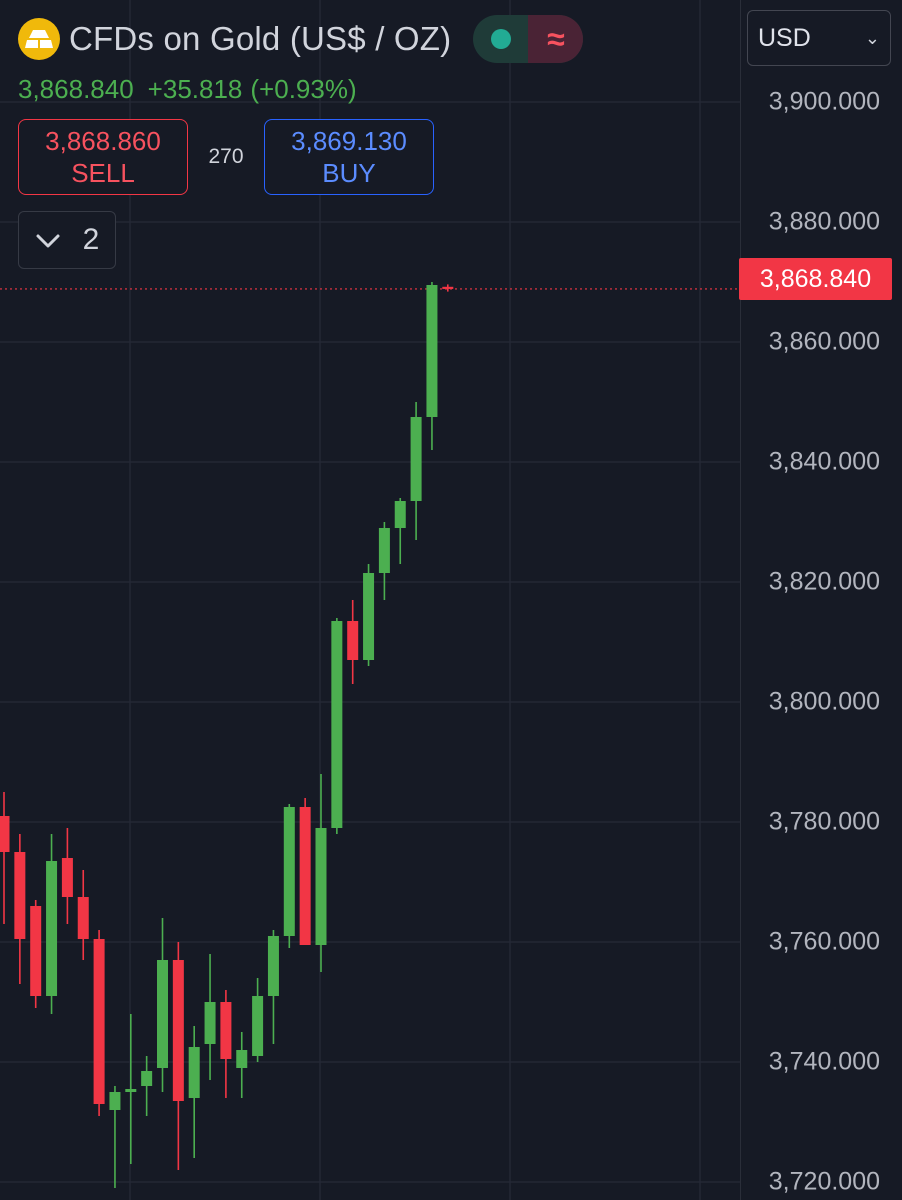 The width and height of the screenshot is (902, 1200). Describe the element at coordinates (824, 701) in the screenshot. I see `price-tick-label: 3,800.000` at that location.